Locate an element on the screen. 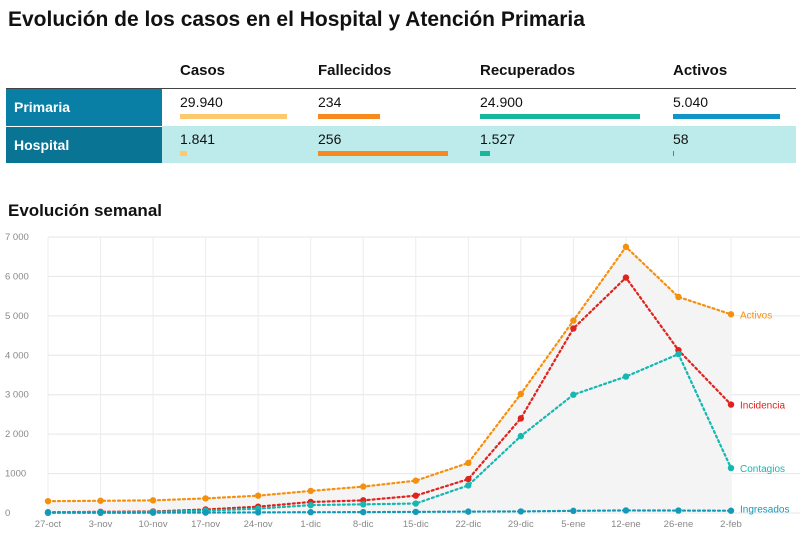 This screenshot has height=548, width=800. table-row-hospital: Hospital 1.841 256 1.527 58 is located at coordinates (401, 144).